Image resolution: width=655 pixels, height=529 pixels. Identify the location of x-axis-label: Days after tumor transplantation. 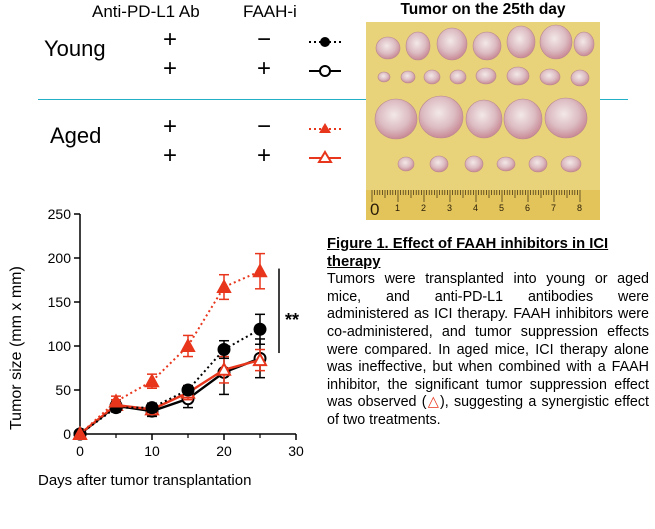
(145, 480).